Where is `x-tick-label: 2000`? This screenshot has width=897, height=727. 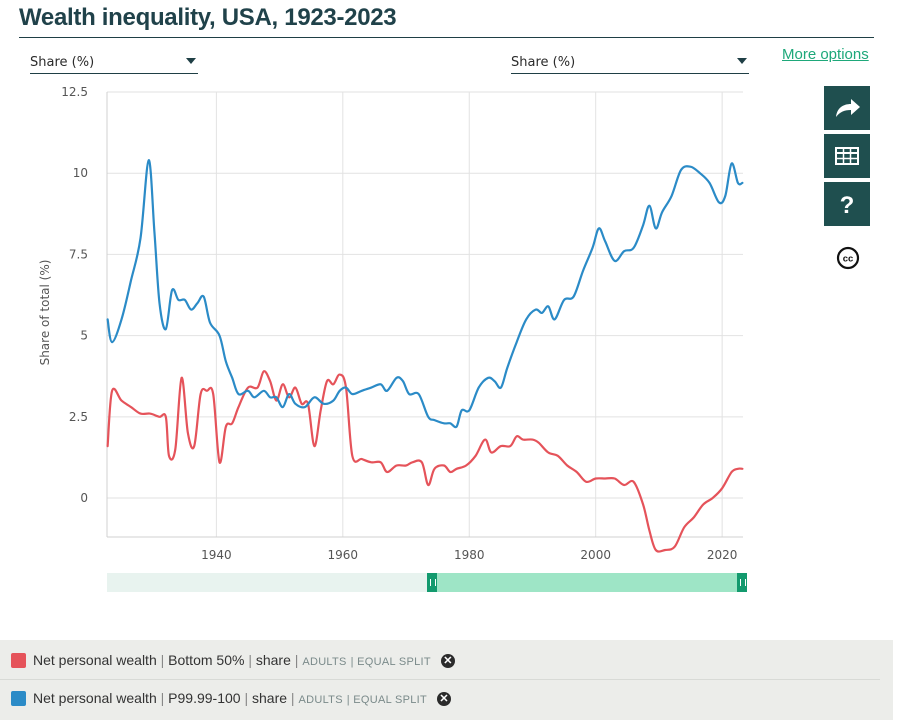 x-tick-label: 2000 is located at coordinates (595, 555).